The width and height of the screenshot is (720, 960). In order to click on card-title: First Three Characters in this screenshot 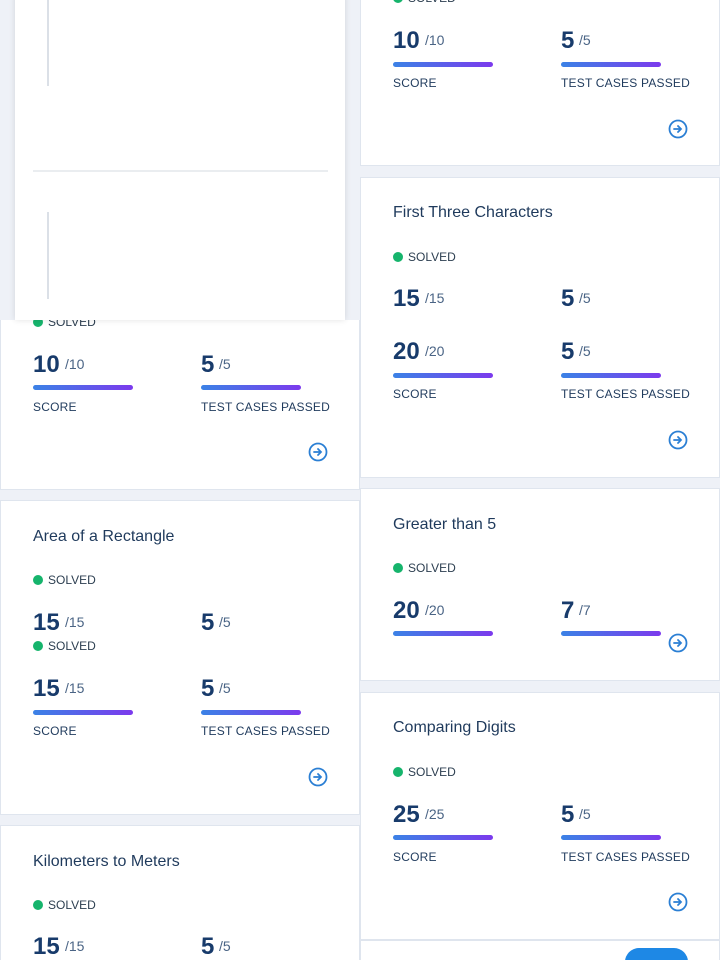, I will do `click(473, 212)`.